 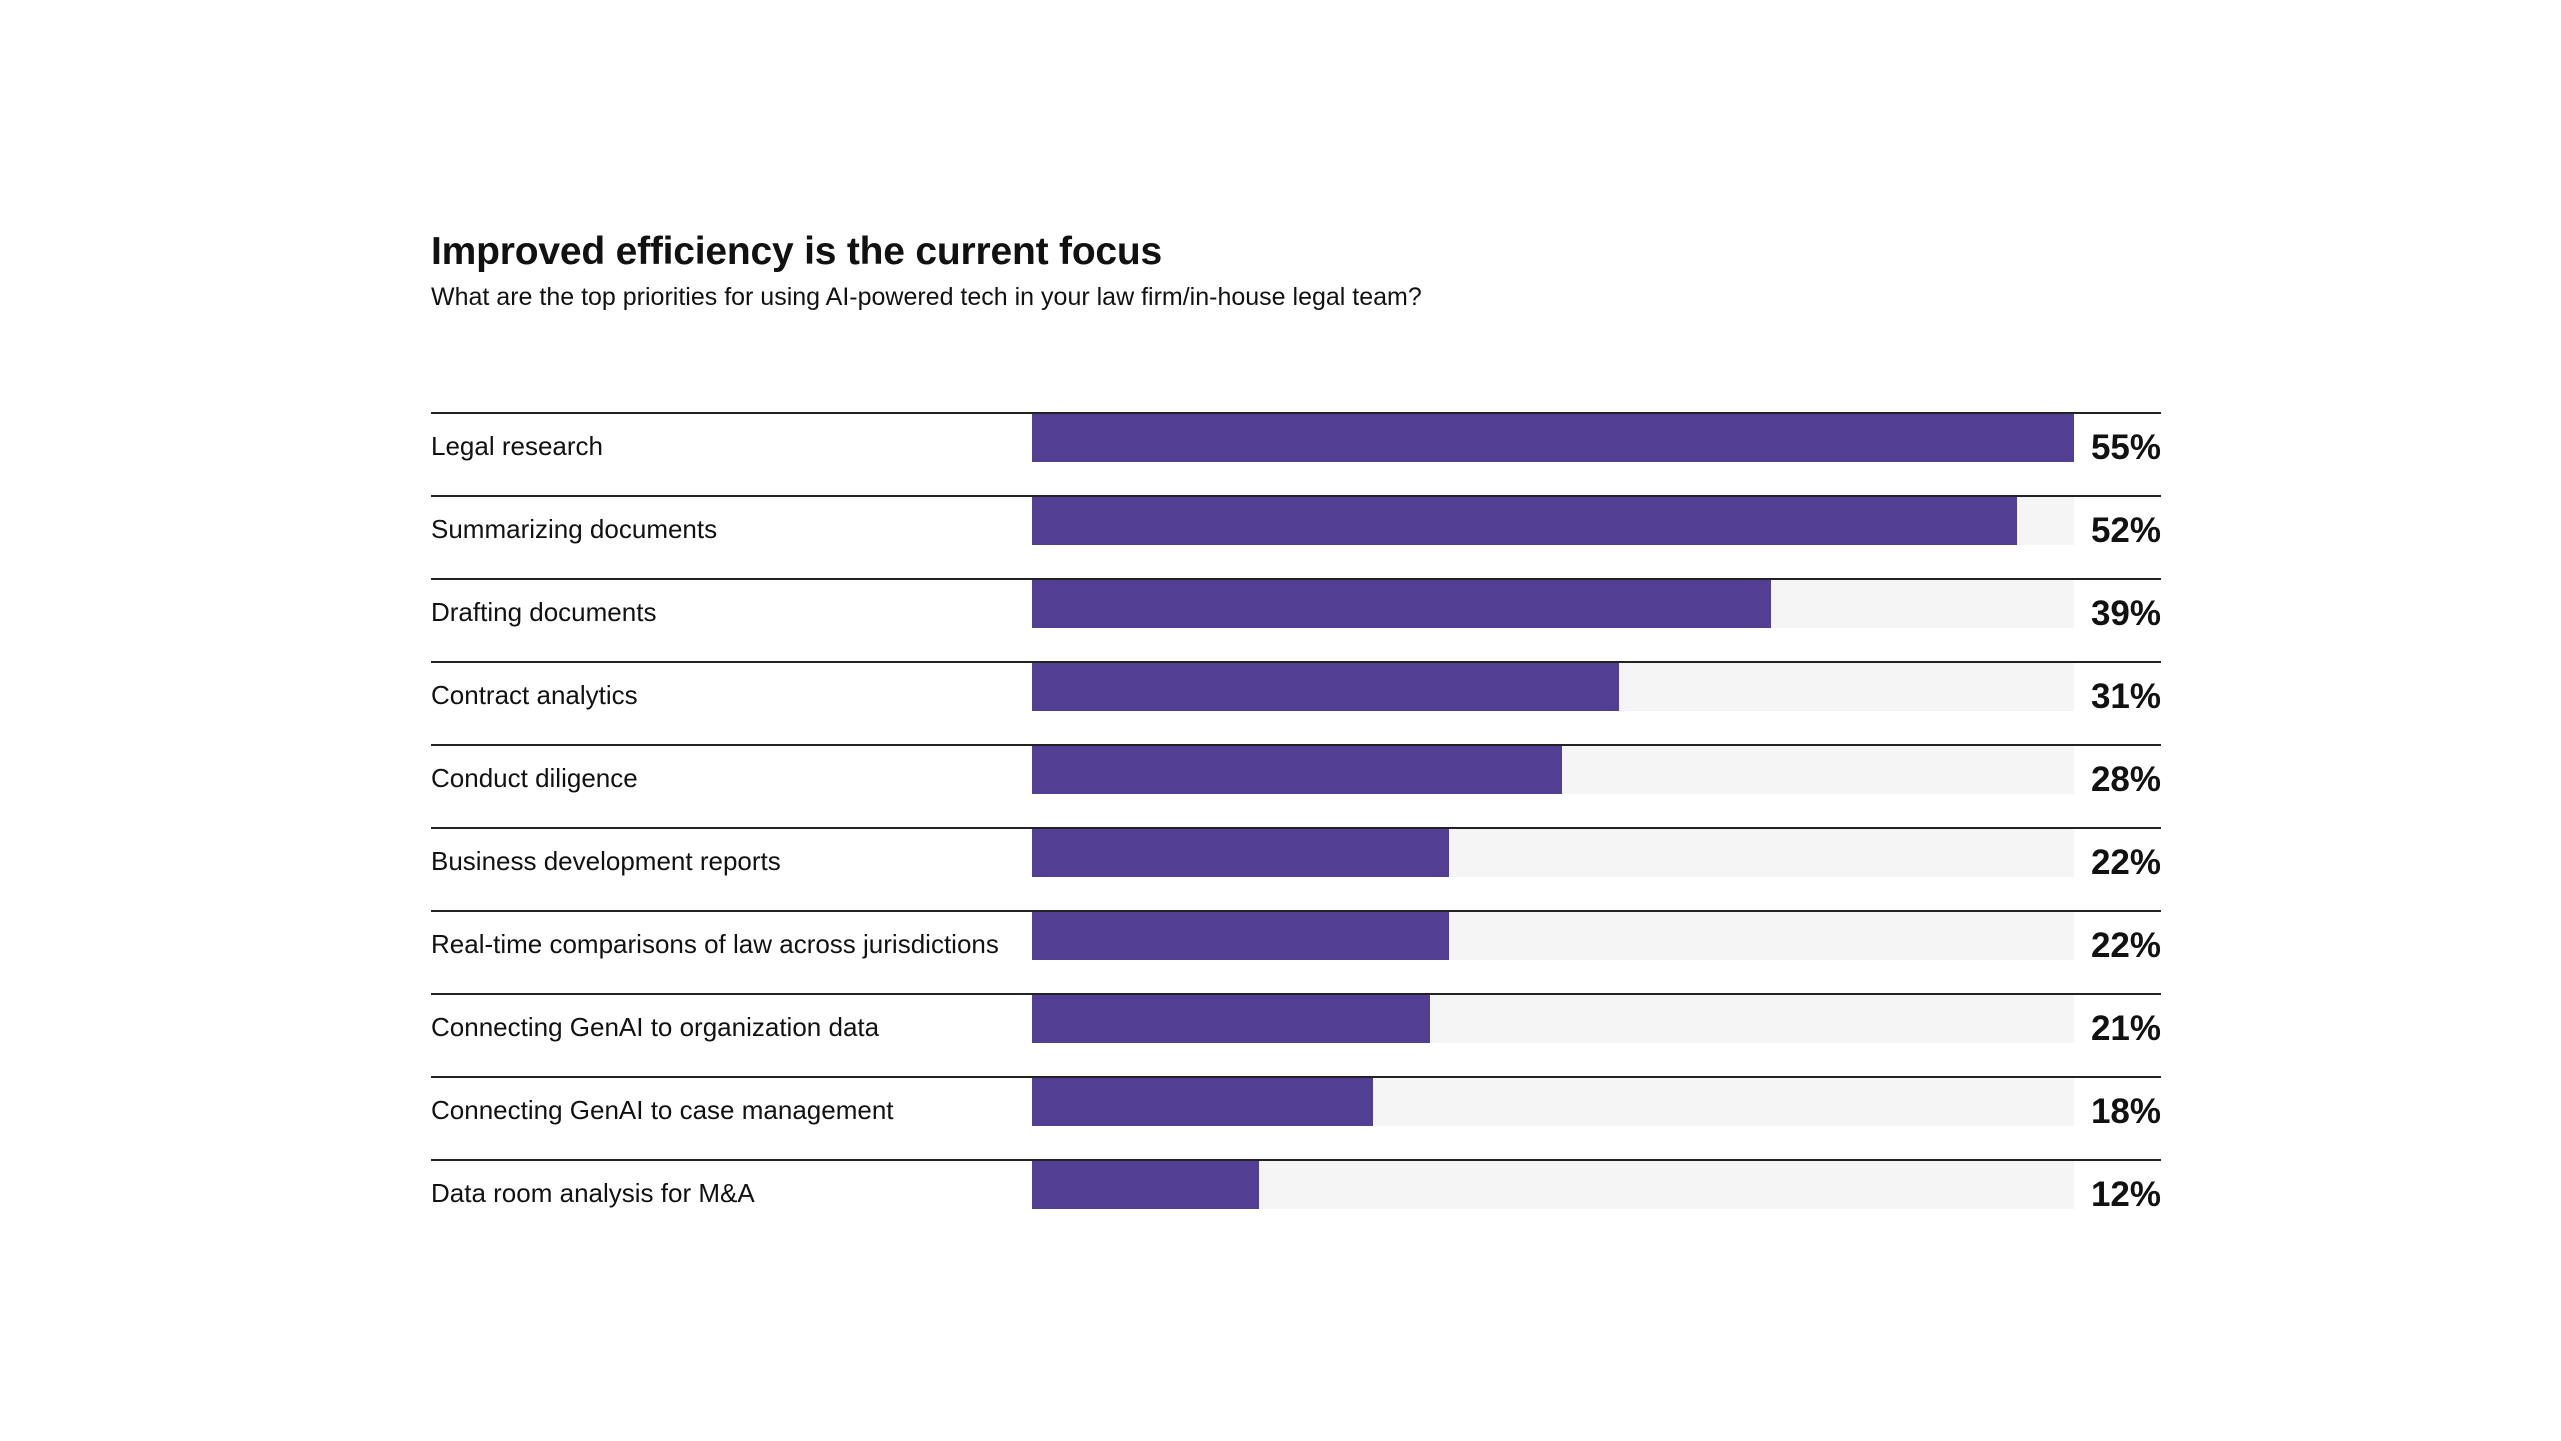 I want to click on category-label: Data room analysis for M&A, so click(x=593, y=1193).